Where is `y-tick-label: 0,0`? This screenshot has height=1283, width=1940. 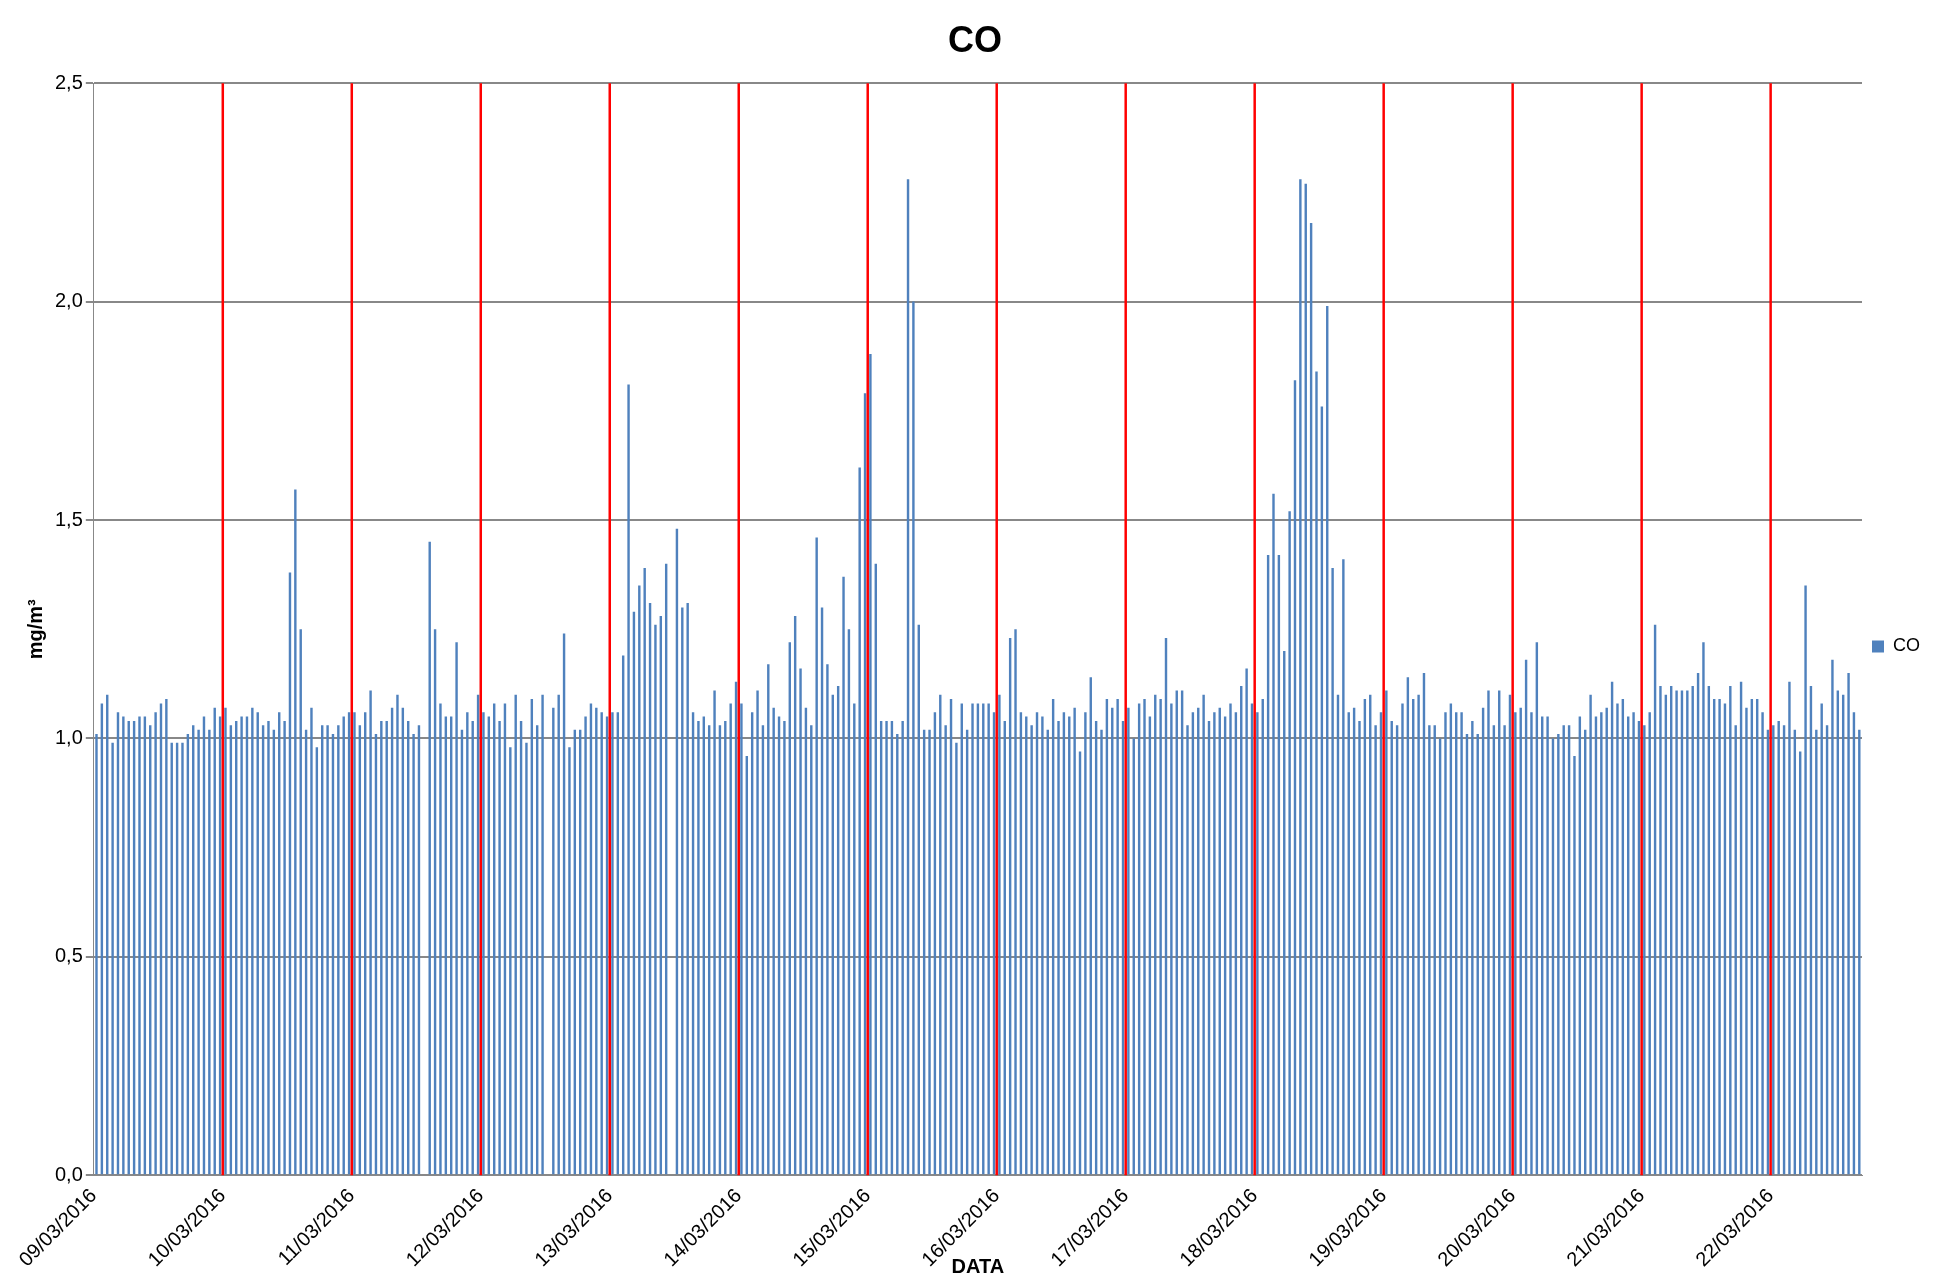
y-tick-label: 0,0 is located at coordinates (68, 1173).